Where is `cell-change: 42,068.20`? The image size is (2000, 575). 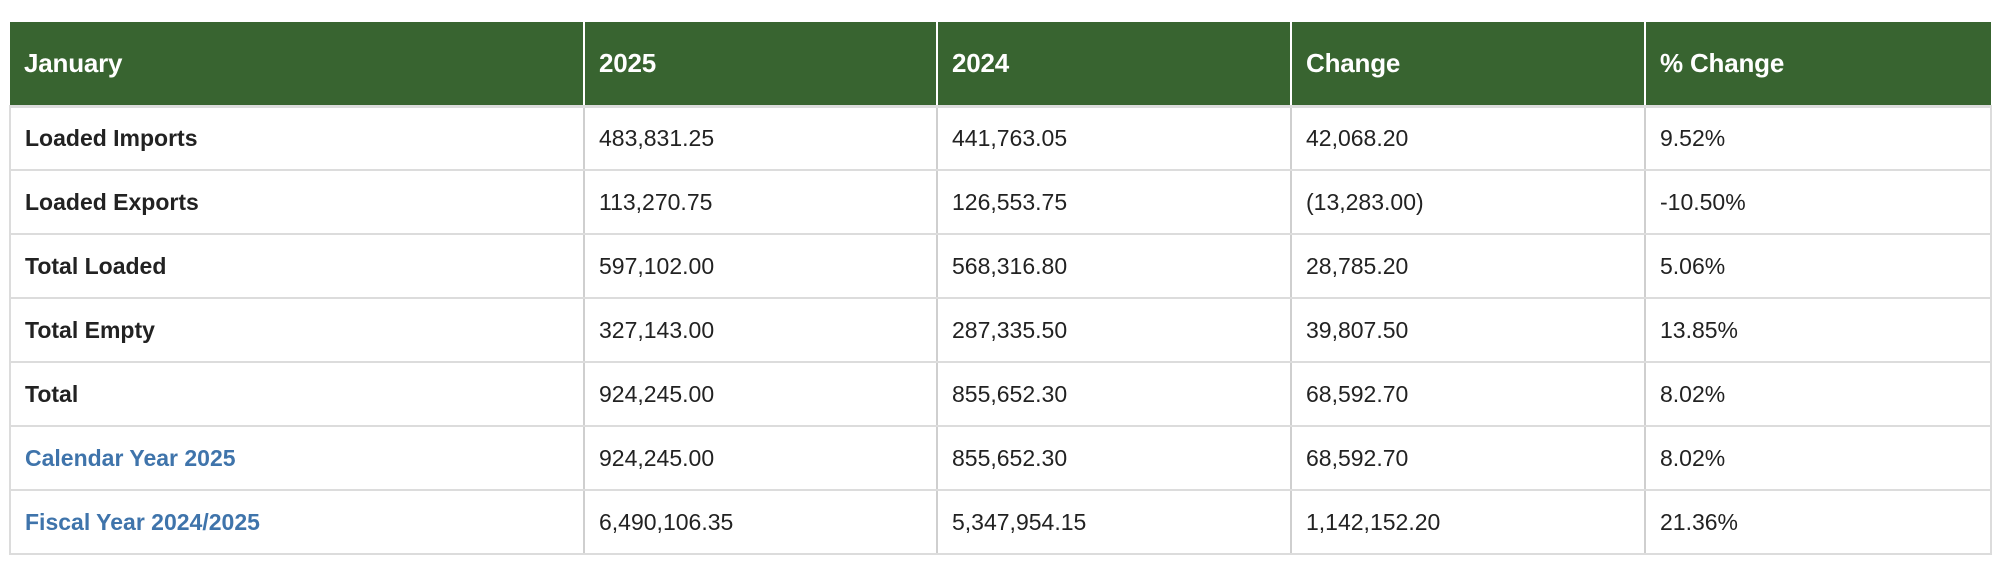
cell-change: 42,068.20 is located at coordinates (1467, 137).